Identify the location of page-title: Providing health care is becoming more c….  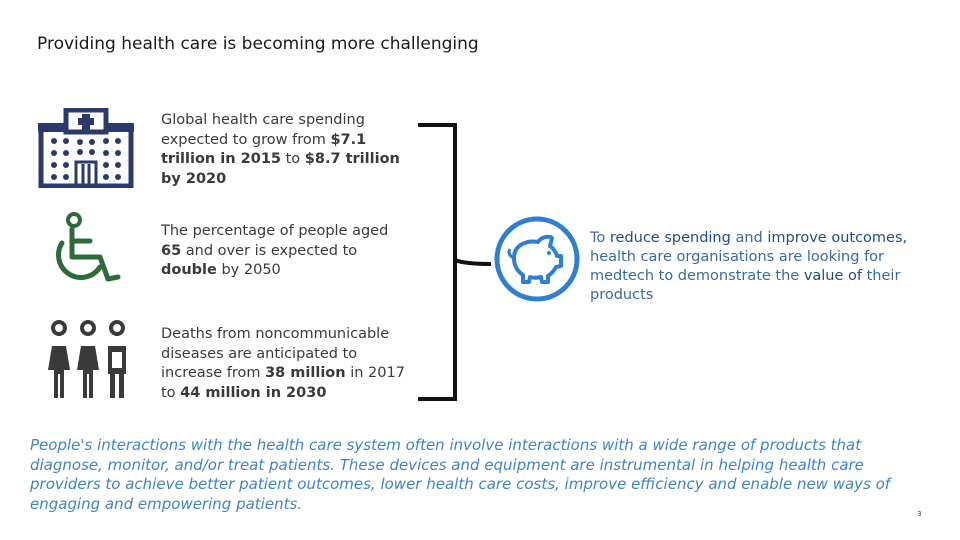
(258, 44).